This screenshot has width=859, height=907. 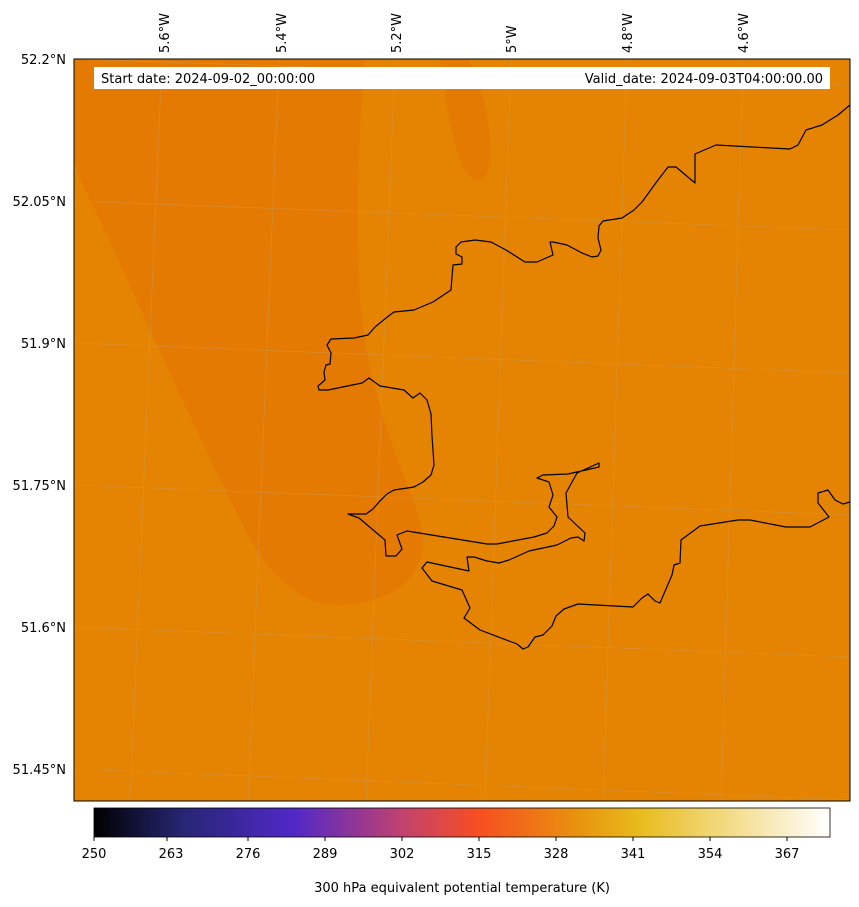 I want to click on lon-label-5-6w: 5.6°W, so click(x=165, y=33).